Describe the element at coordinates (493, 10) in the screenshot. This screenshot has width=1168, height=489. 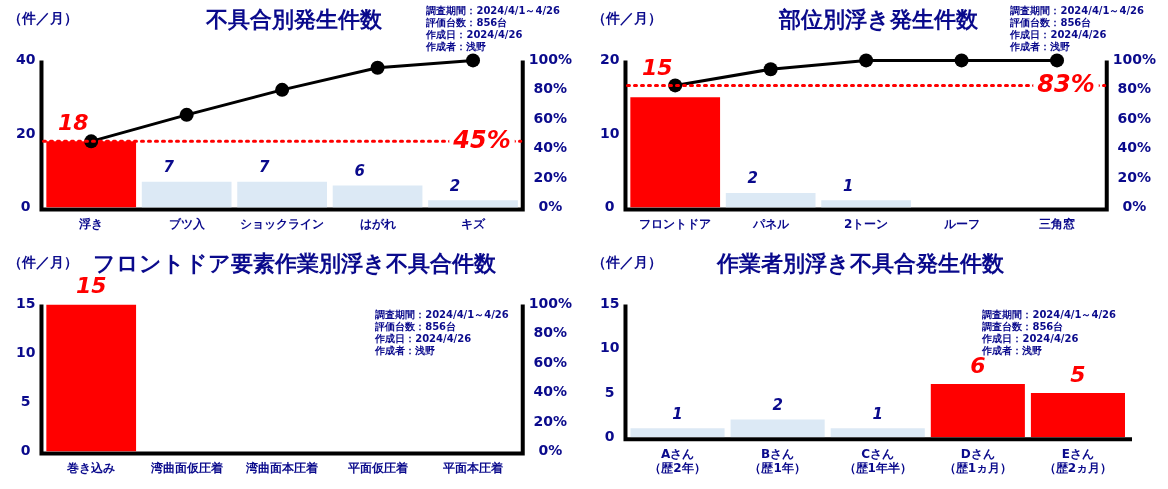
I see `text: 調査期間：2024/4/1～4/26` at that location.